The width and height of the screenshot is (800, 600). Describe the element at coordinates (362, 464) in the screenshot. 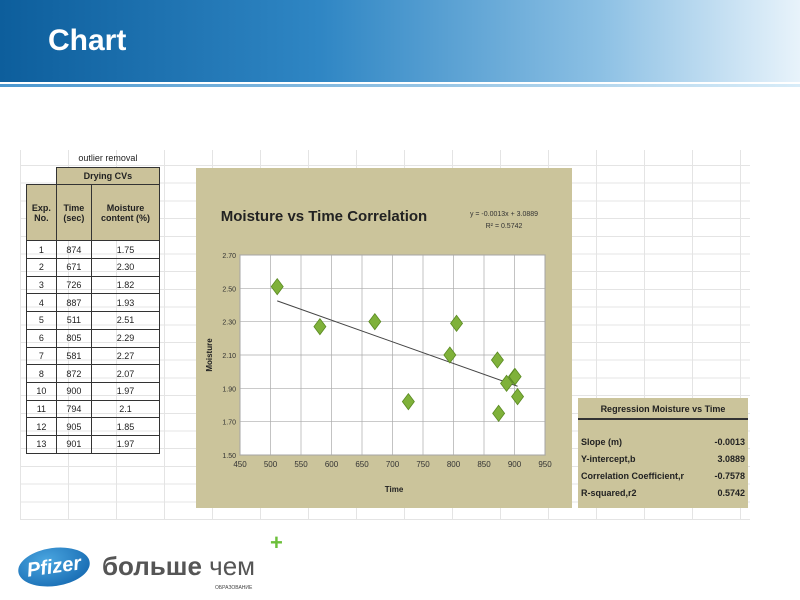

I see `x-tick-label: 650` at that location.